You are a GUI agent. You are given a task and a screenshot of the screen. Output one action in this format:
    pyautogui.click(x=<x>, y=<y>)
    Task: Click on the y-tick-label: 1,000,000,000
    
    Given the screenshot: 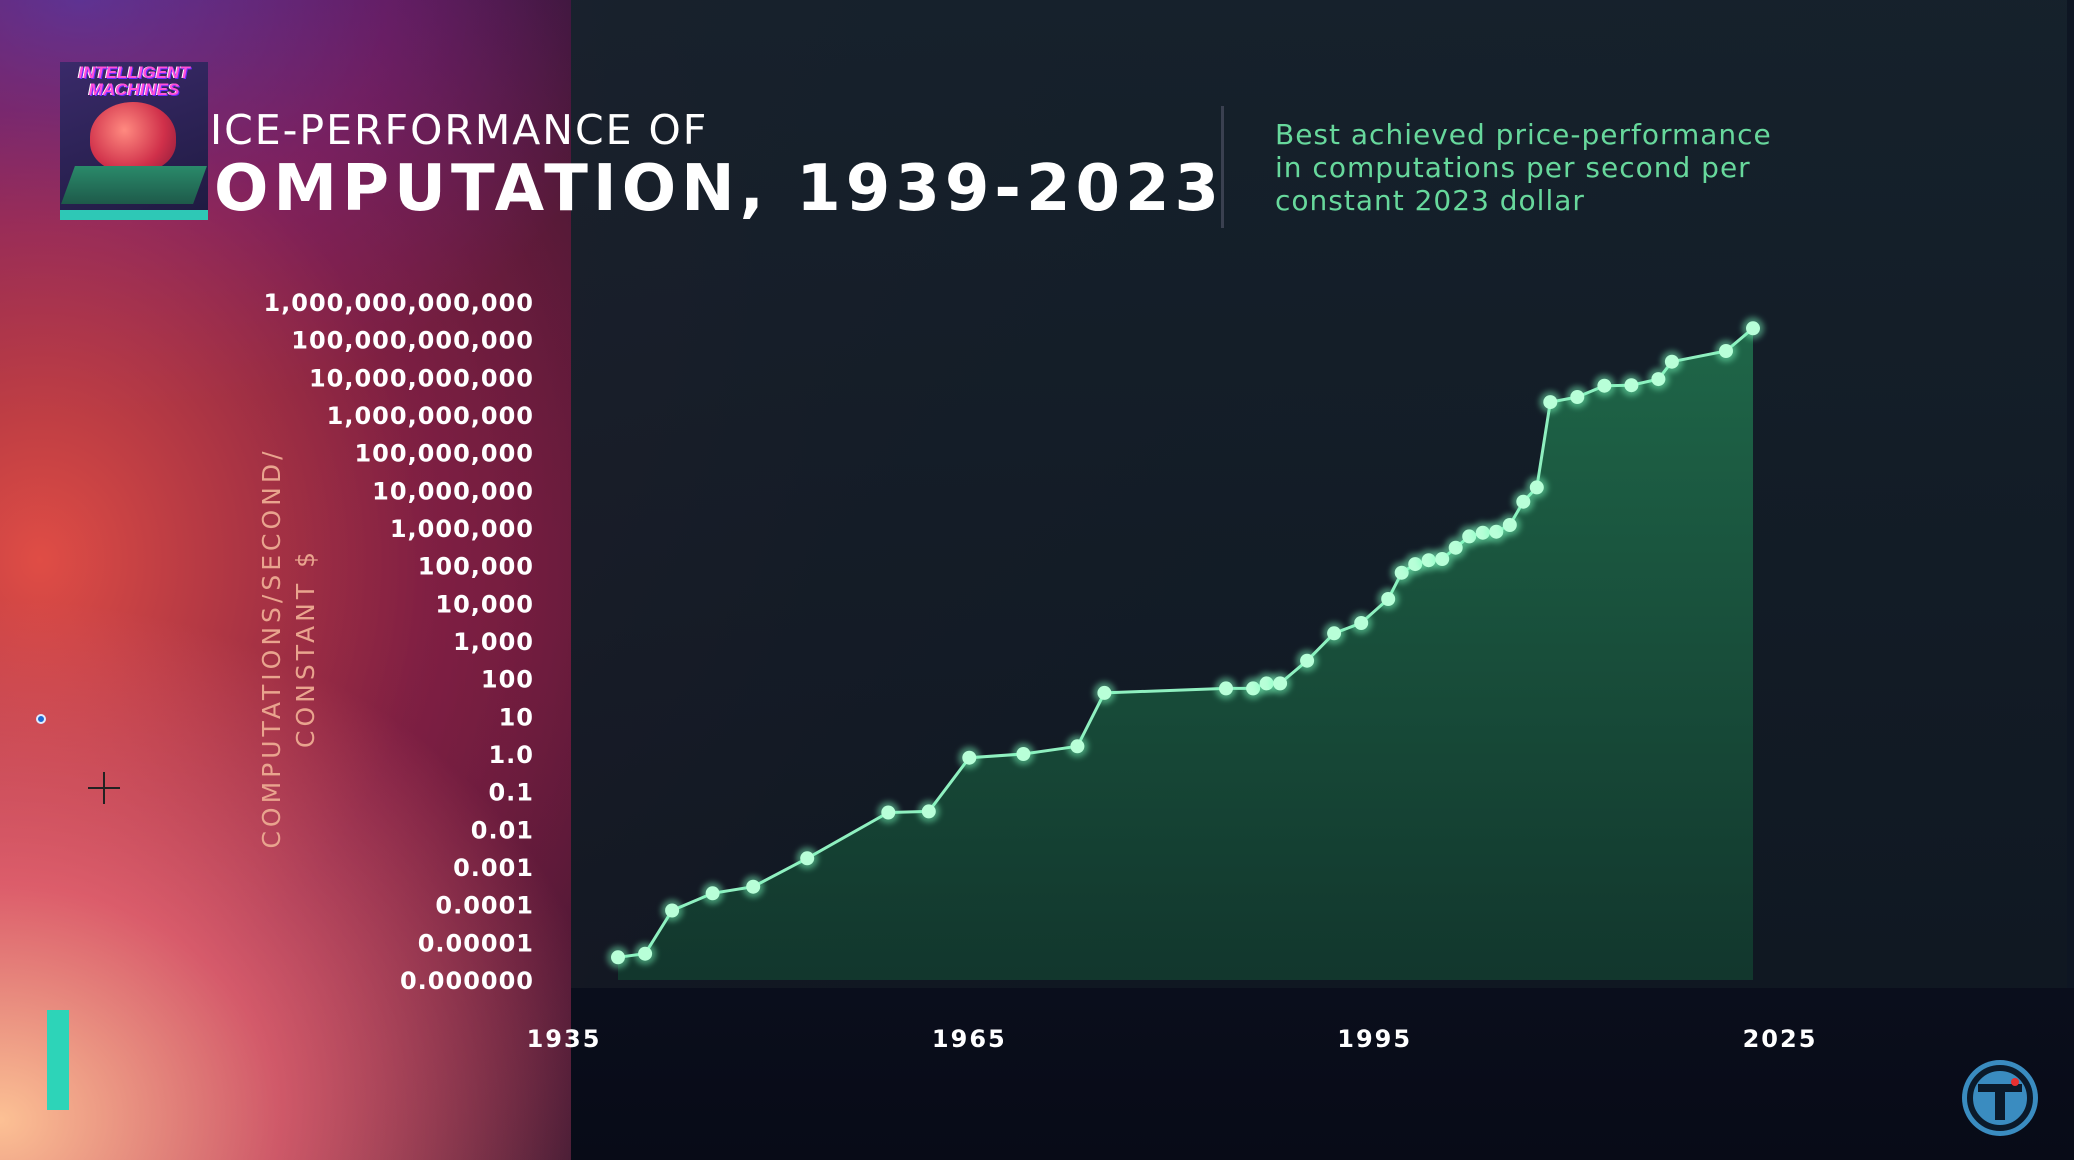 What is the action you would take?
    pyautogui.click(x=430, y=416)
    